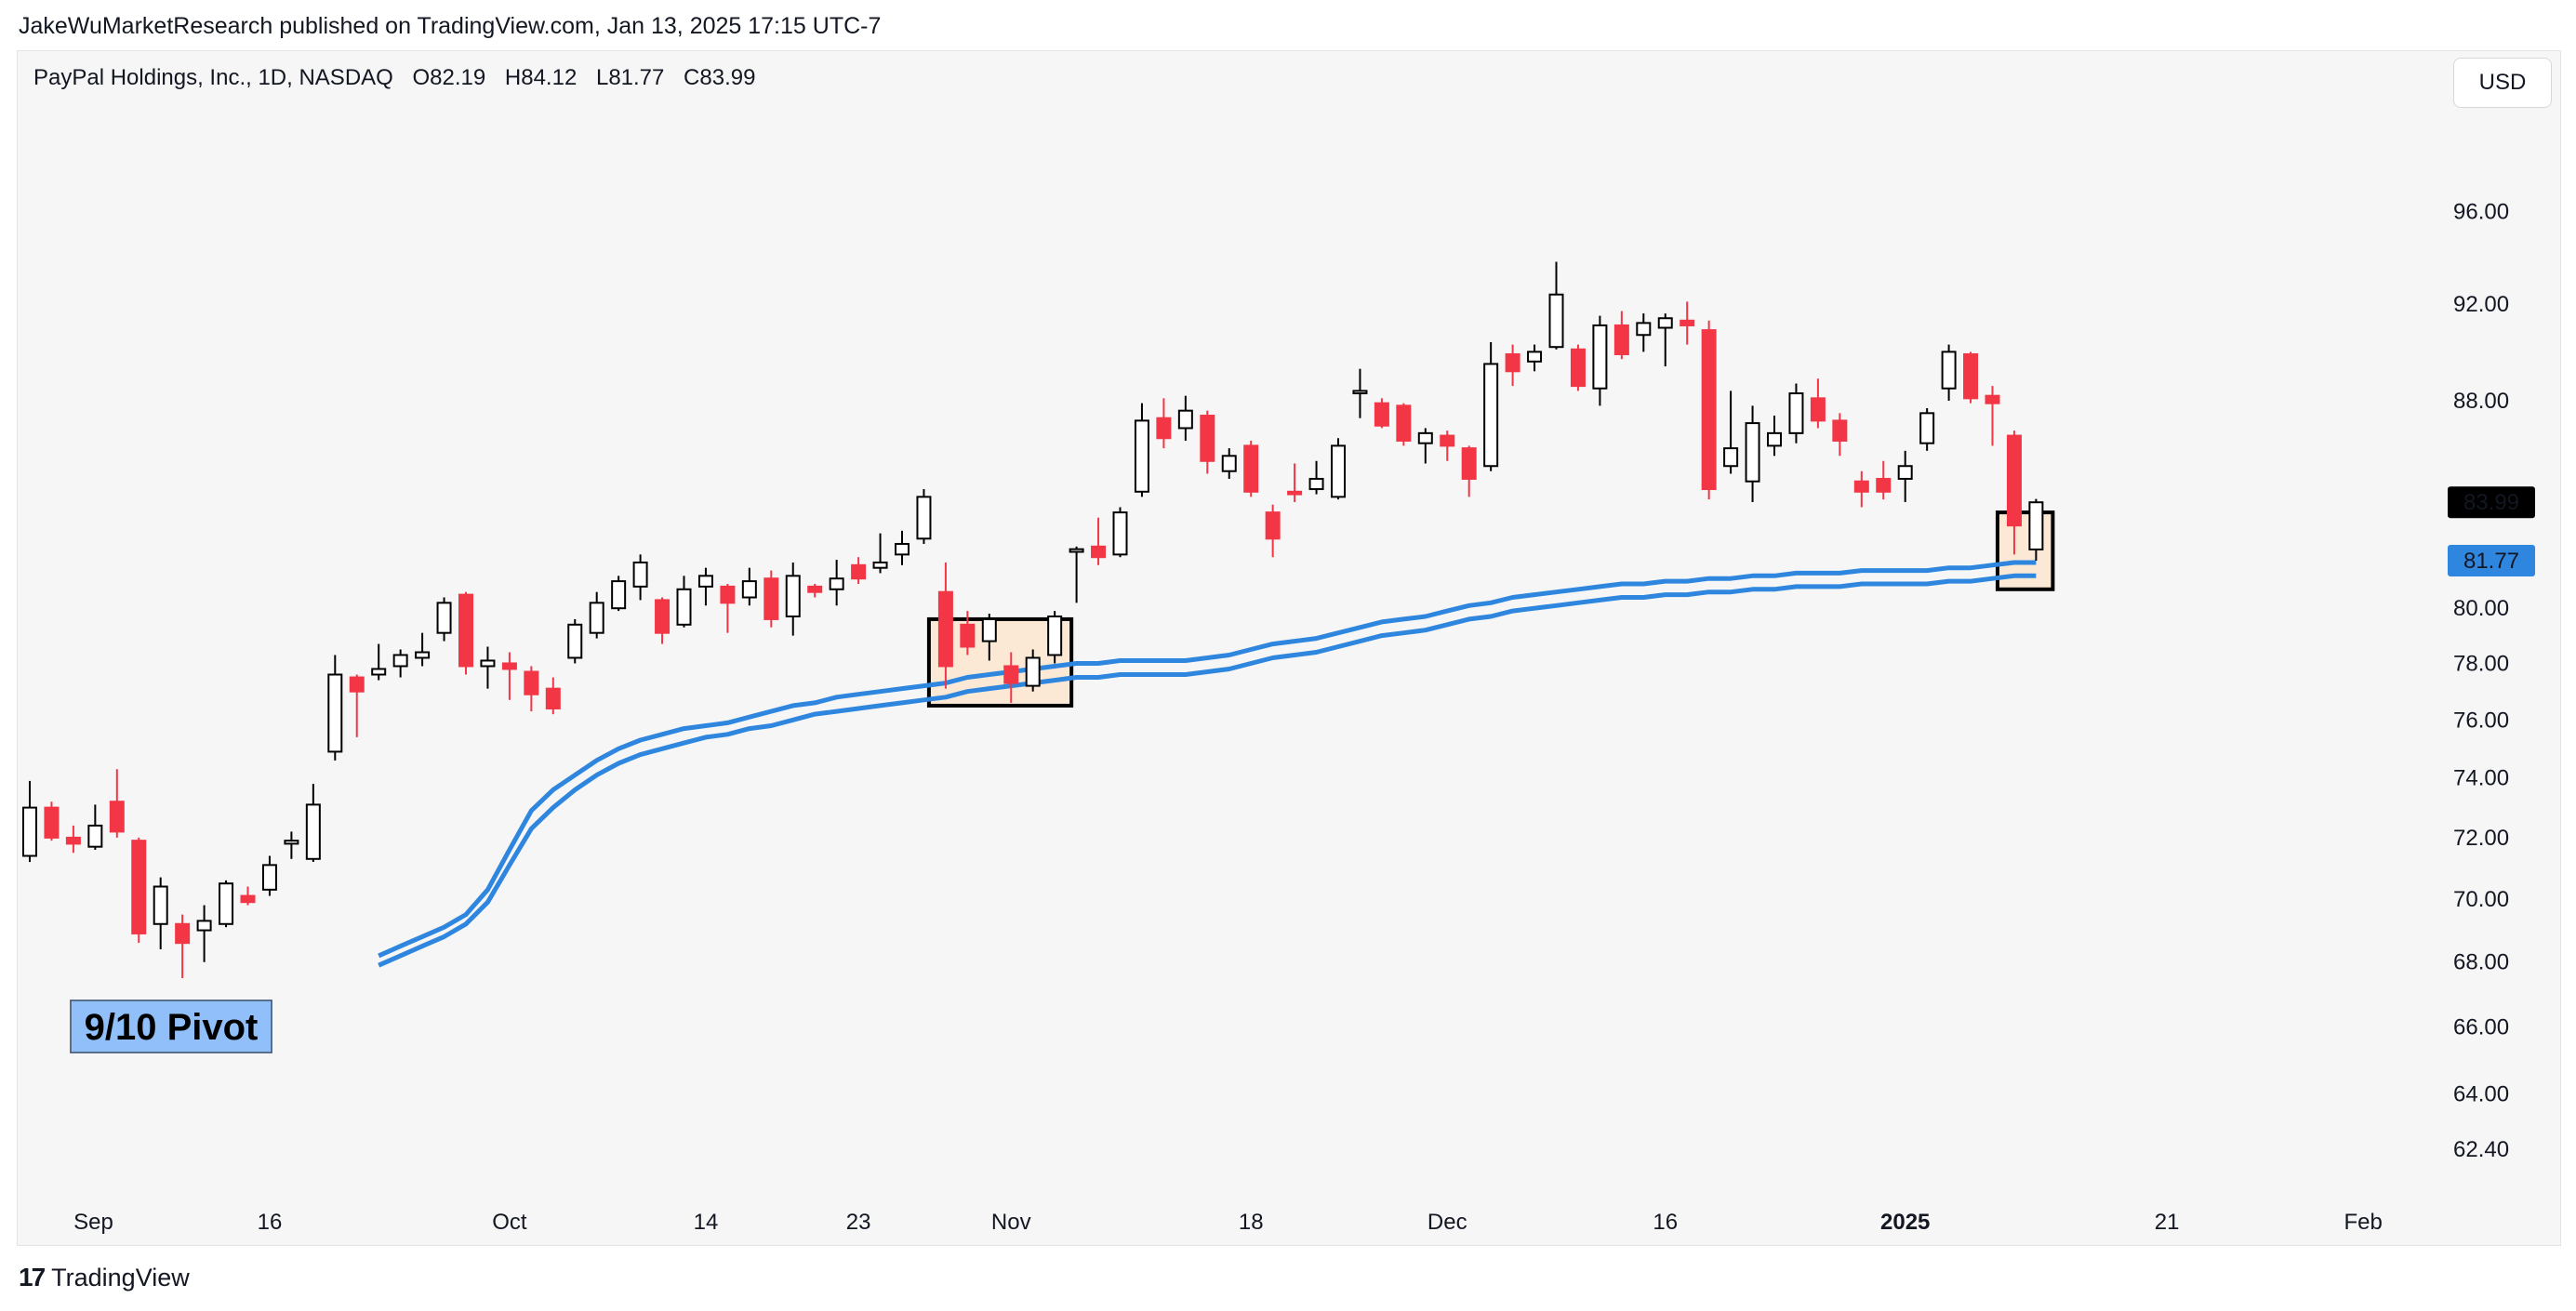 The width and height of the screenshot is (2576, 1311). I want to click on price-axis-labels: 83.99 81.77, so click(2491, 531).